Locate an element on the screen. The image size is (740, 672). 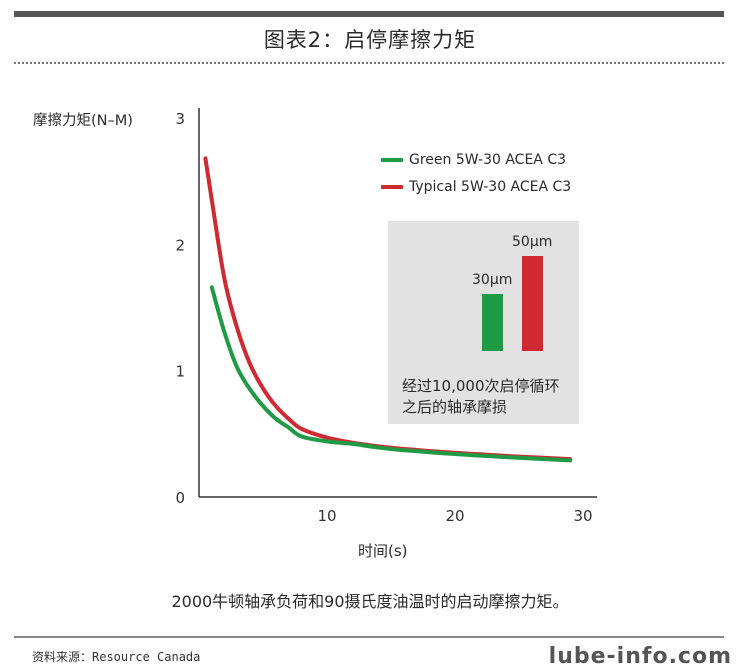
y-axis-label: 摩擦力矩(N–M) is located at coordinates (83, 121).